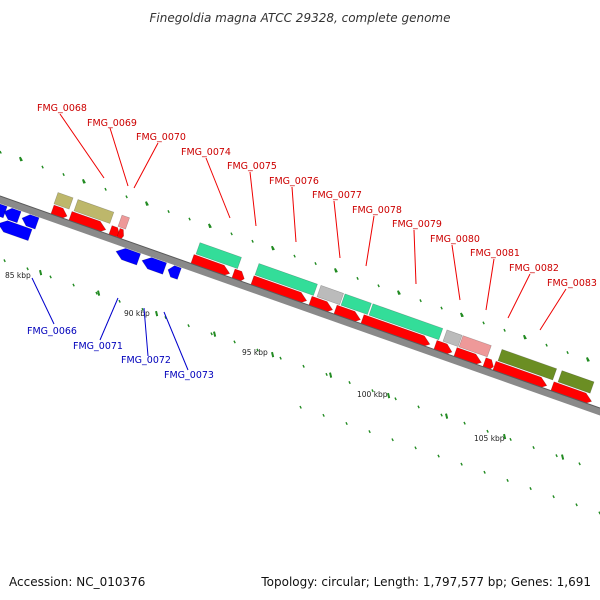 Image resolution: width=600 pixels, height=600 pixels. I want to click on gene-label-fmg-0075: FMG_0075, so click(252, 166).